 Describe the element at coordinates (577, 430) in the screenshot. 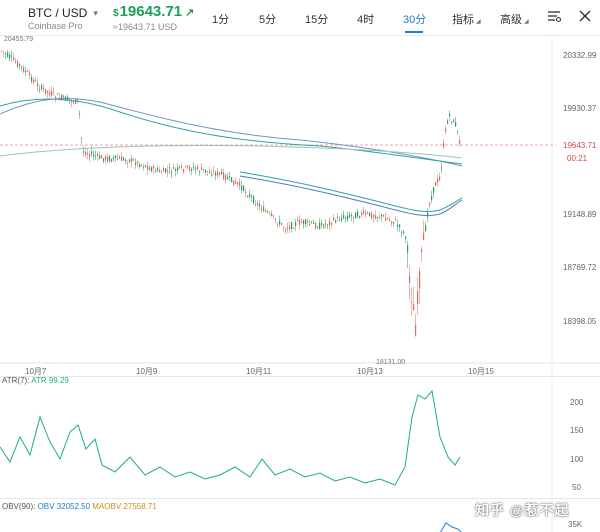

I see `atr-tick: 150` at that location.